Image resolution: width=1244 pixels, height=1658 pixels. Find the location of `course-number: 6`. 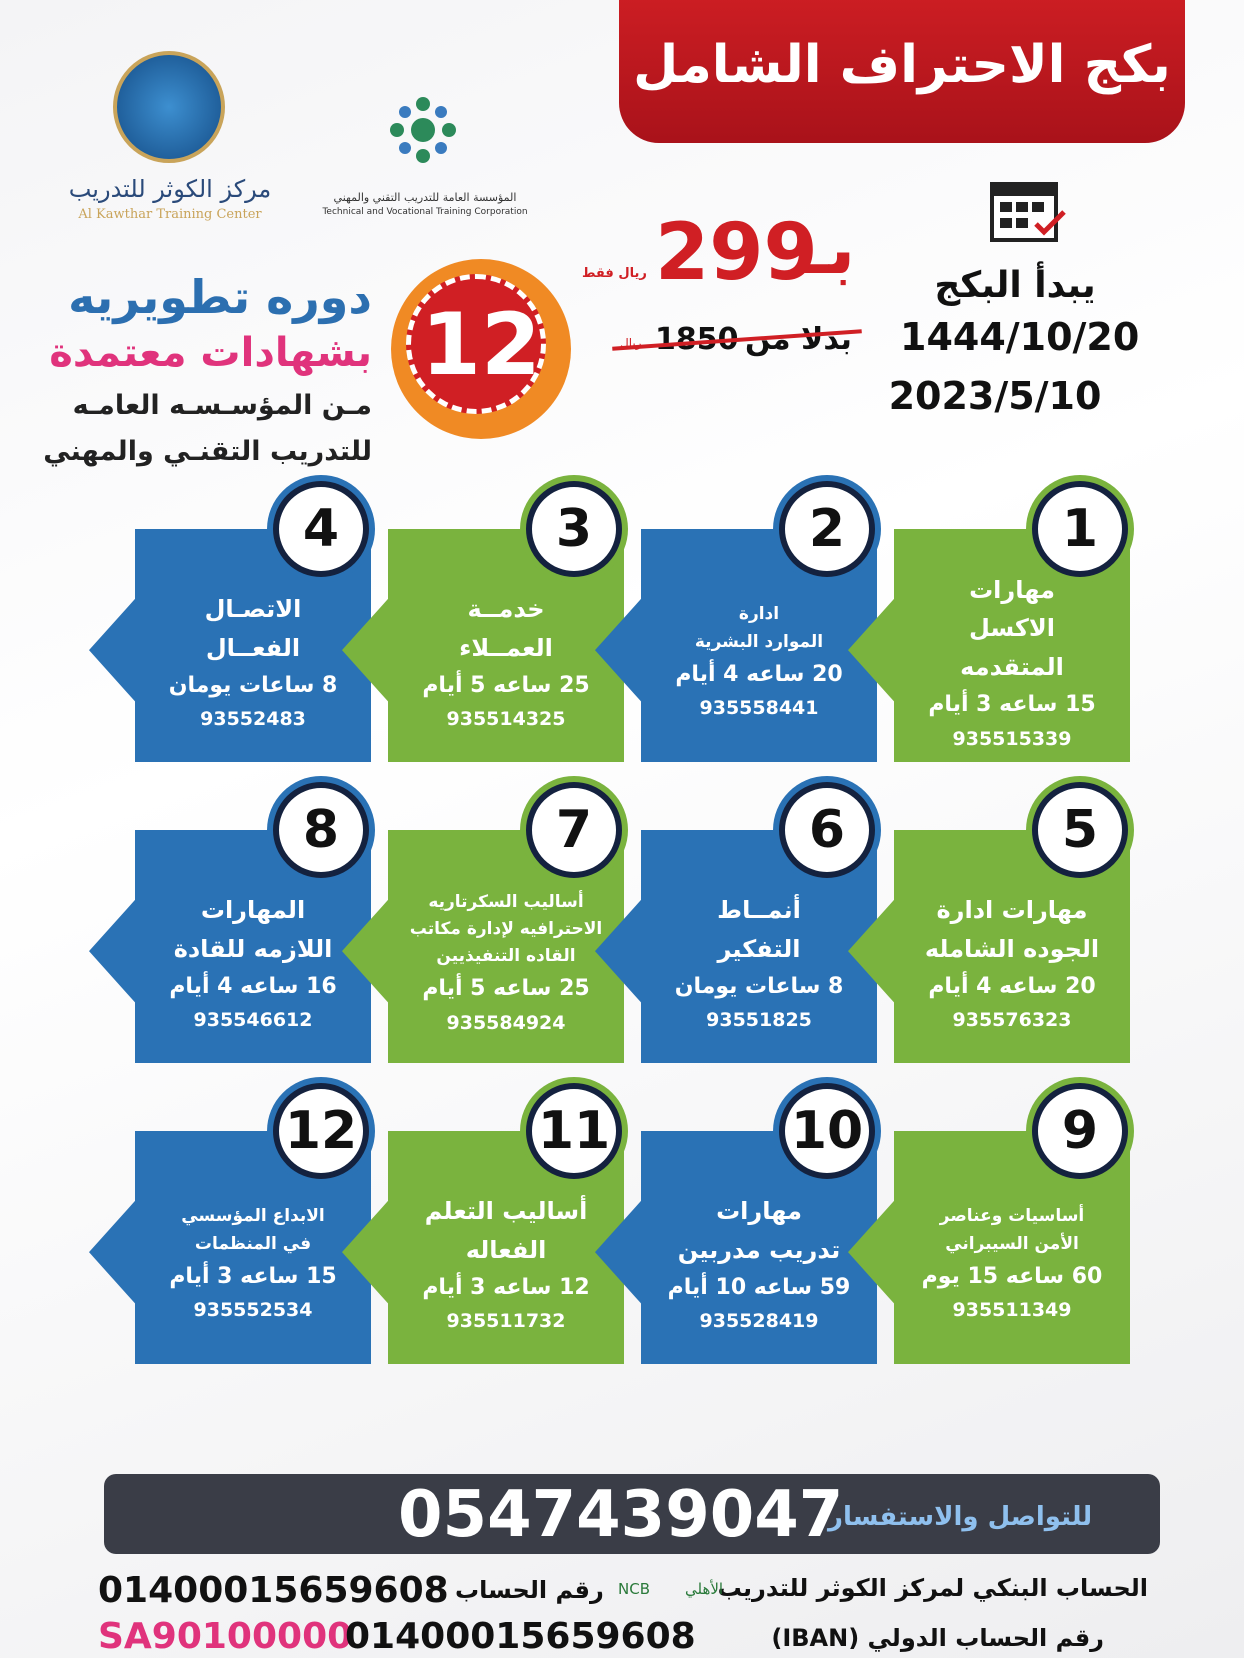

course-number: 6 is located at coordinates (827, 830).